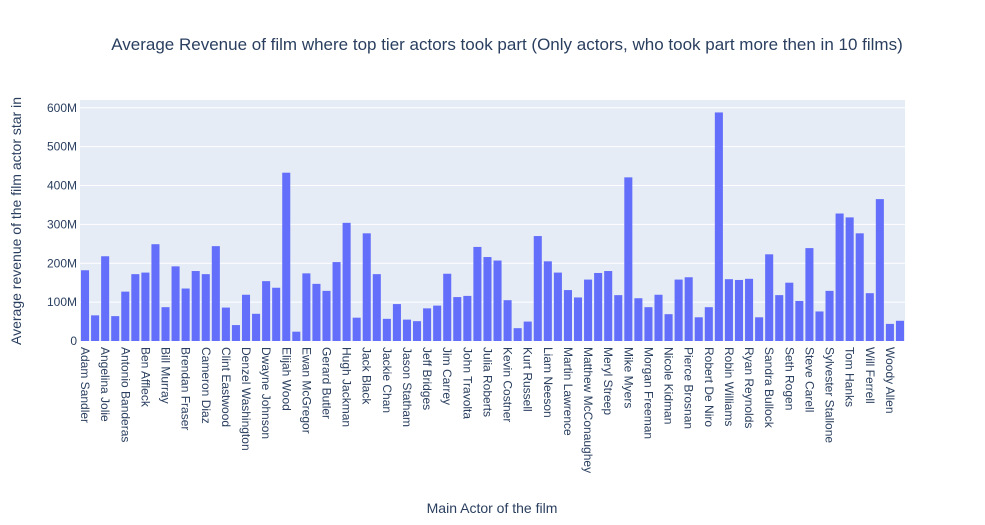  I want to click on x-tick-label: Pierce Brosnan, so click(689, 388).